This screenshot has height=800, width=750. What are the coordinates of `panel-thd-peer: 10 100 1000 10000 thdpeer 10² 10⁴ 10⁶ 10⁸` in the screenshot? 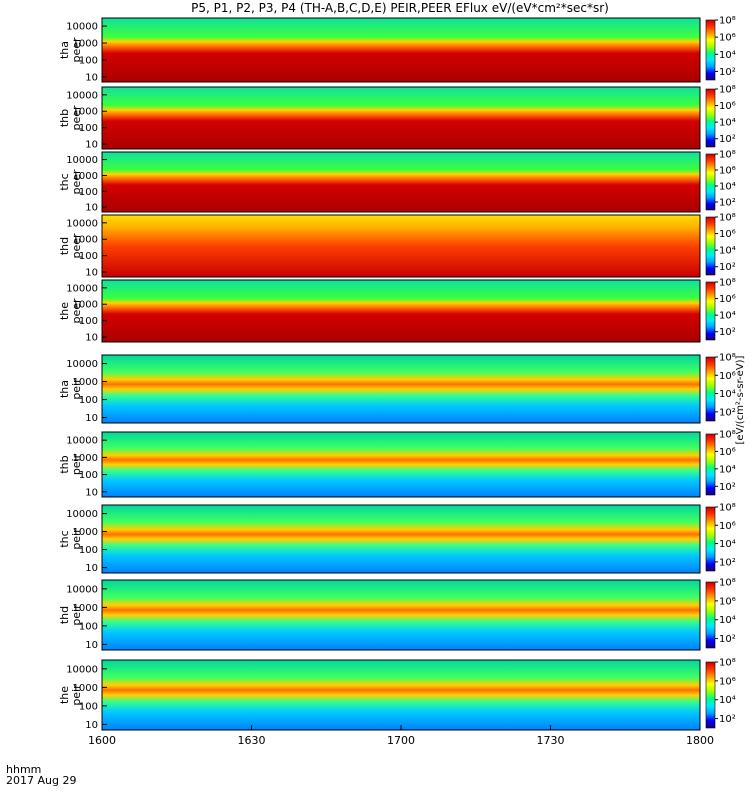 It's located at (397, 246).